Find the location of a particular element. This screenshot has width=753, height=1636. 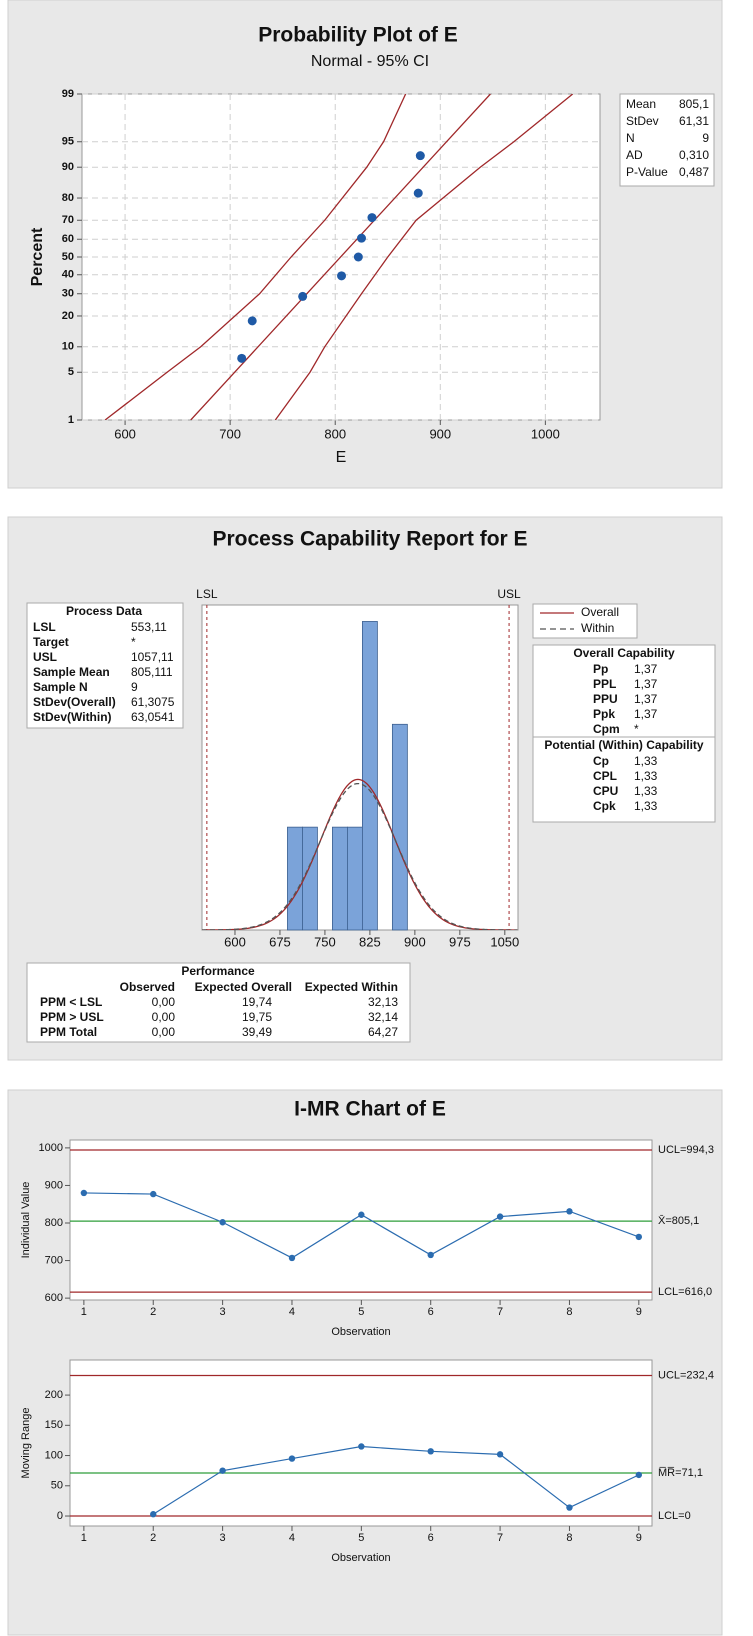

row-value: 553,11 is located at coordinates (149, 627).